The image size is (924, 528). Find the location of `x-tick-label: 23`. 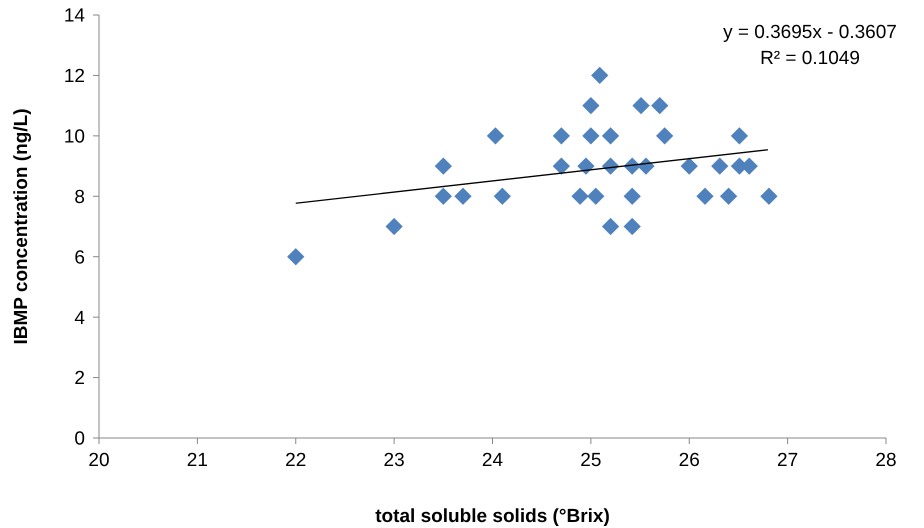

x-tick-label: 23 is located at coordinates (394, 460).